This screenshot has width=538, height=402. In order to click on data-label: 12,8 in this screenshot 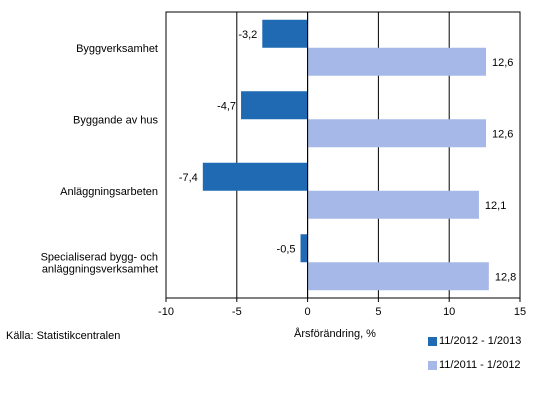, I will do `click(505, 277)`.